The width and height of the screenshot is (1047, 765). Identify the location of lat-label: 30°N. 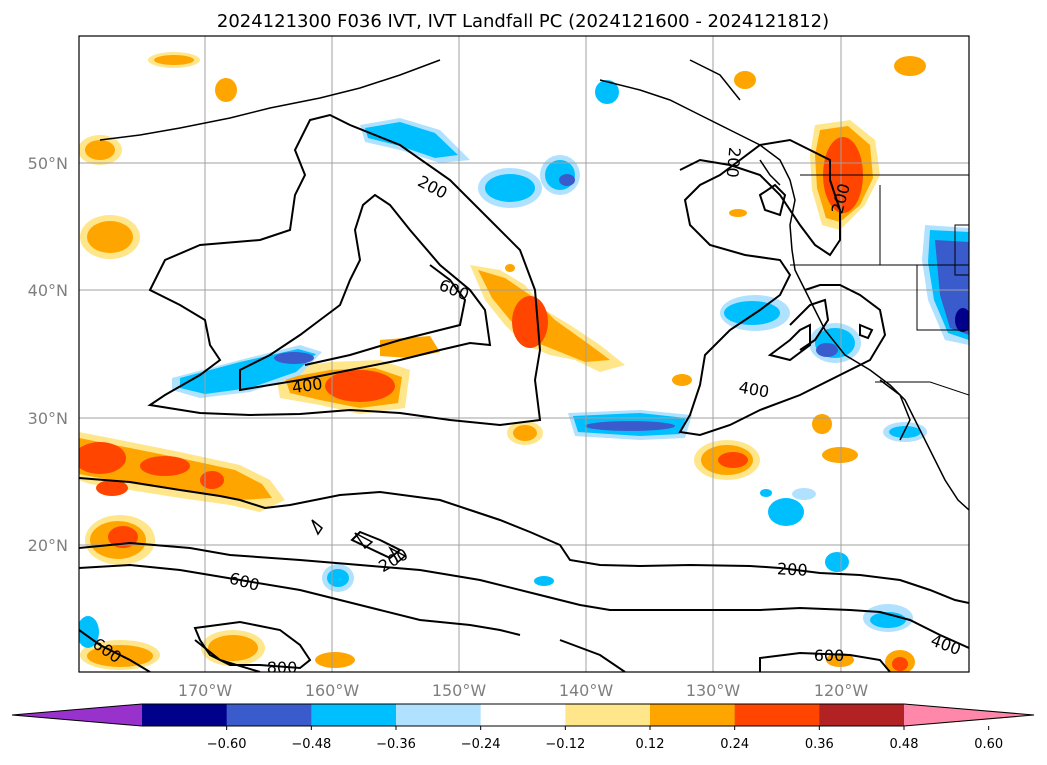
(48, 418).